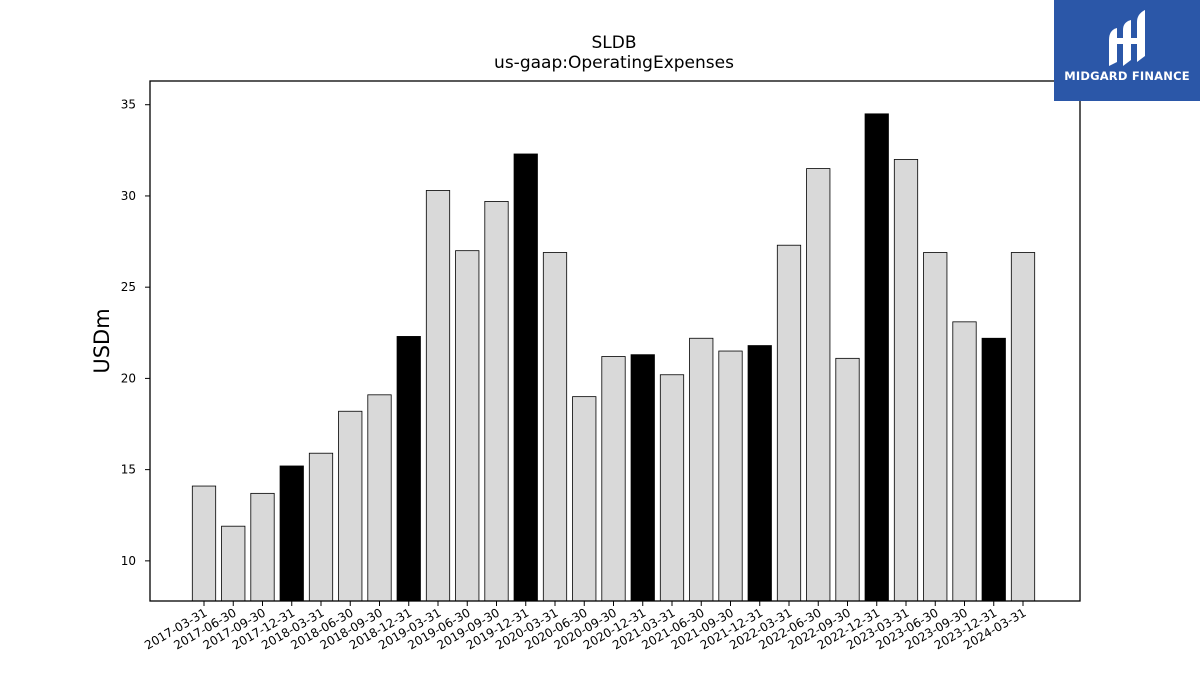 This screenshot has height=675, width=1200. Describe the element at coordinates (613, 43) in the screenshot. I see `chart-title: SLDB` at that location.